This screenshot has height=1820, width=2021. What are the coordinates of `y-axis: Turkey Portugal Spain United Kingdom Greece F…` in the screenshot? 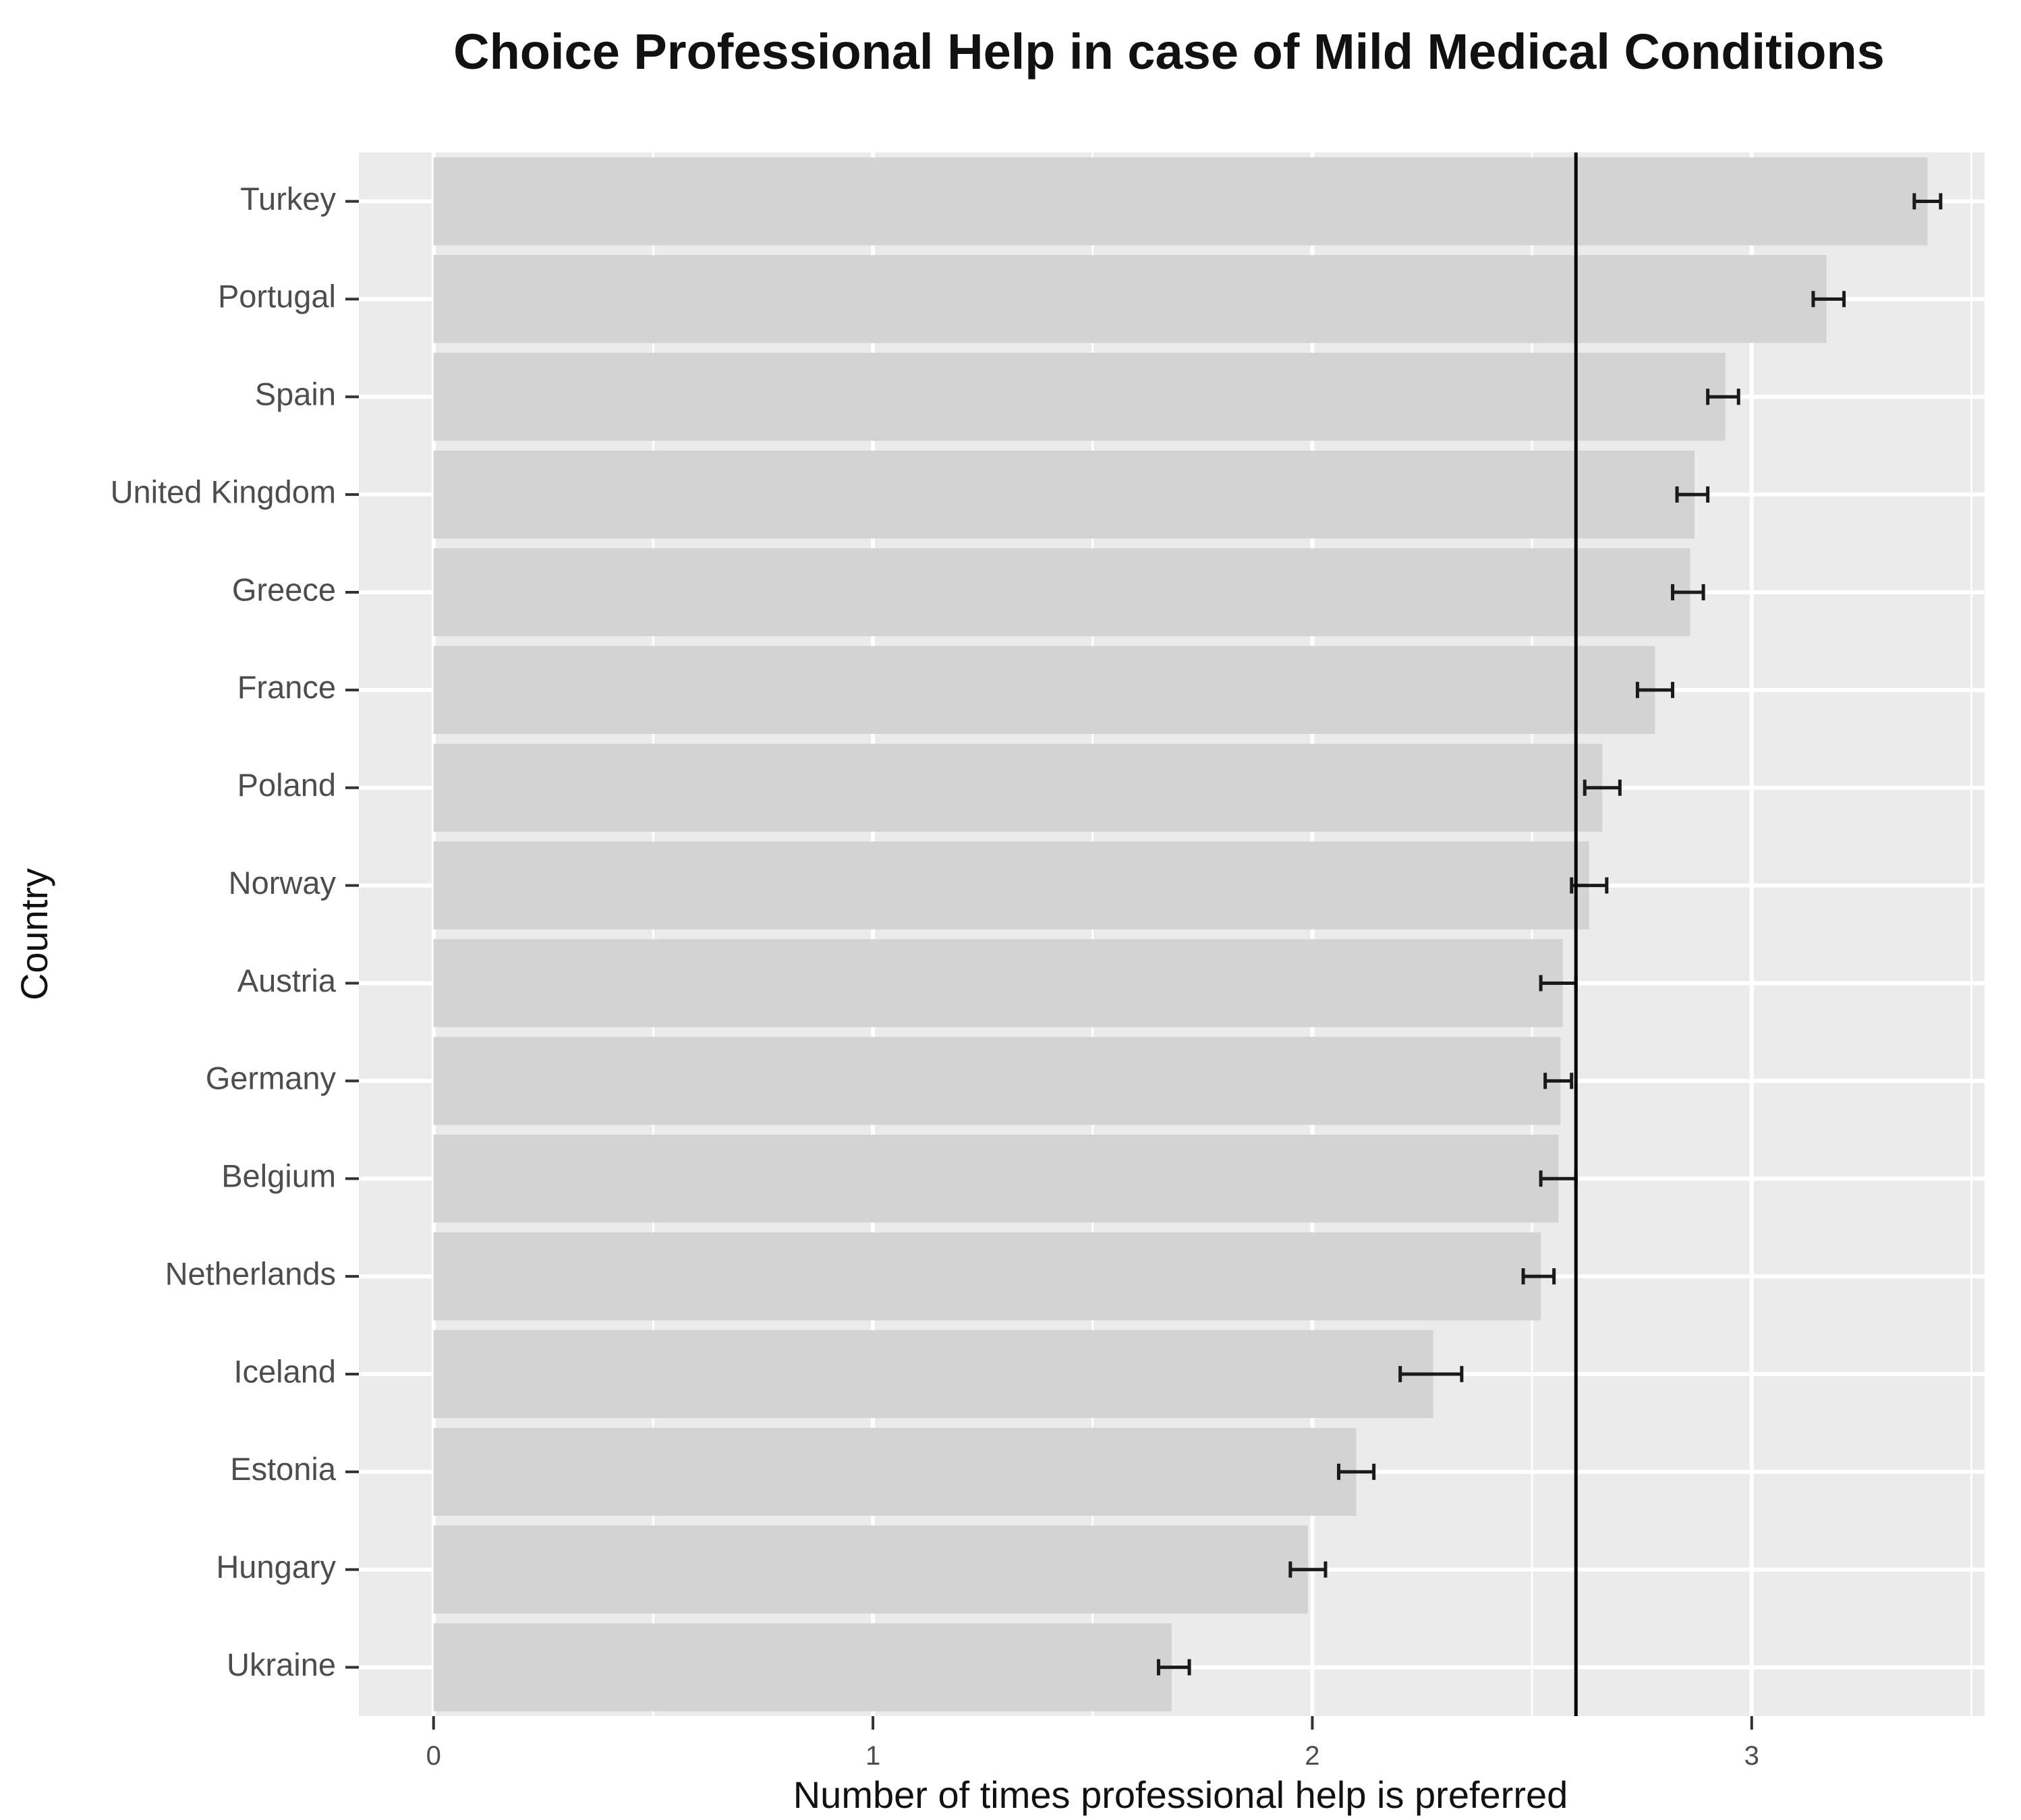 It's located at (235, 931).